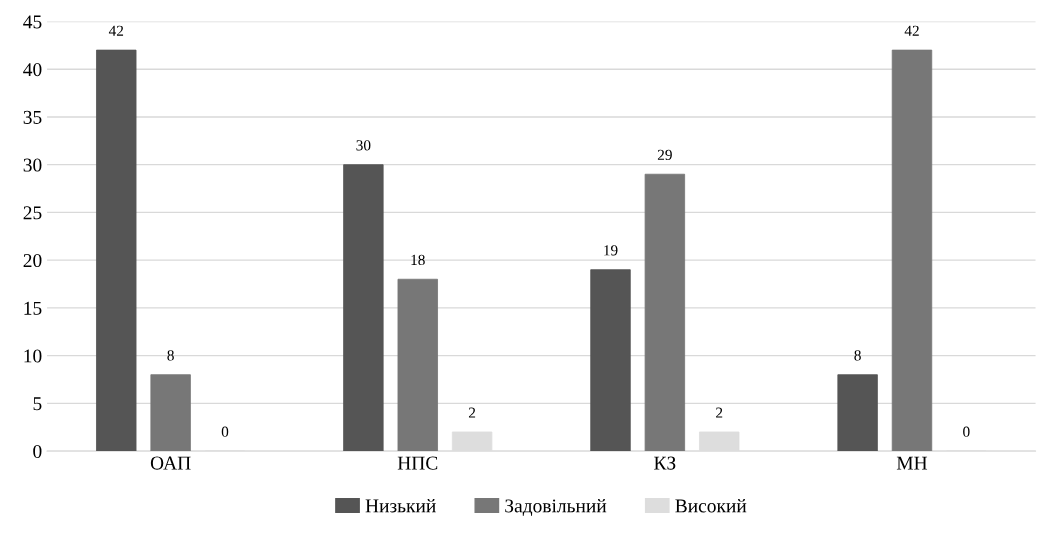  I want to click on y-tick-label: 25, so click(32, 213).